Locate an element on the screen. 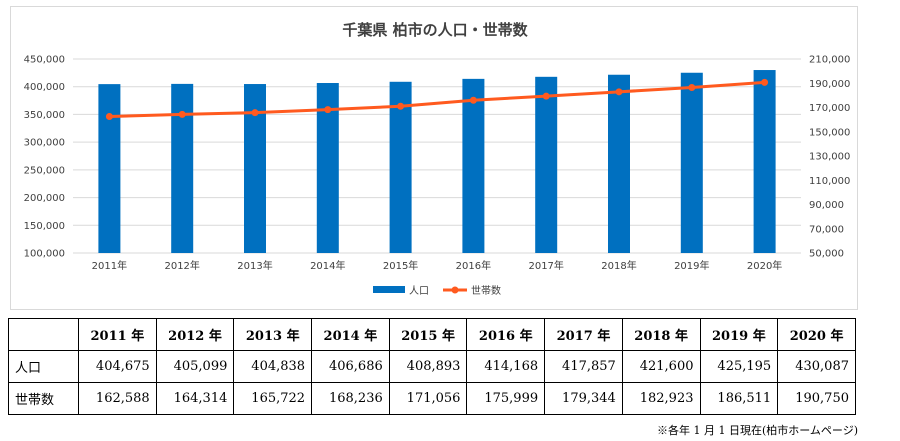 Image resolution: width=900 pixels, height=441 pixels. x-tick-label: 2013年 is located at coordinates (254, 265).